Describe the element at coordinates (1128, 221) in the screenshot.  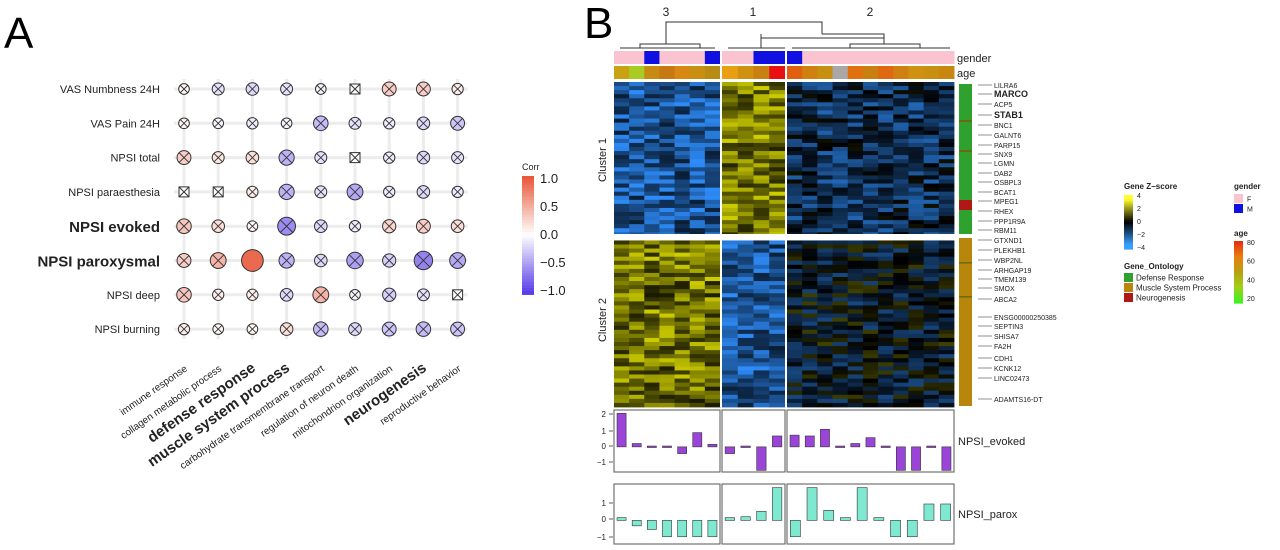
I see `zscore-gradient-step` at that location.